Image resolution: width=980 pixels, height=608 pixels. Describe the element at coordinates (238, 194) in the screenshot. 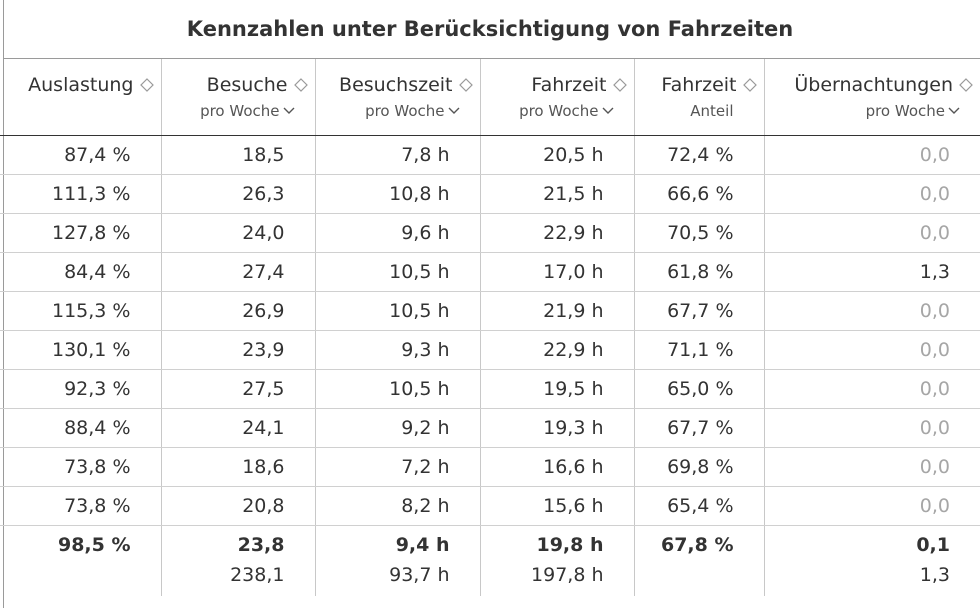

I see `table-cell: 26,3` at that location.